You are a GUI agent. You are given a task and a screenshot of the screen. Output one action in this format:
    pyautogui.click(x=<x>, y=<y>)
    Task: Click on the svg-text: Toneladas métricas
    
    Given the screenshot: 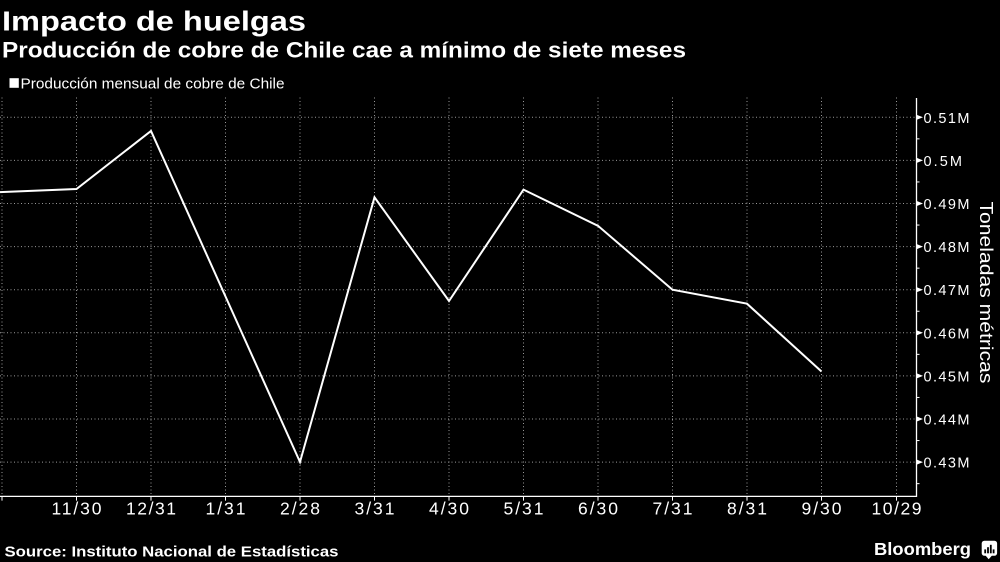 What is the action you would take?
    pyautogui.click(x=986, y=293)
    